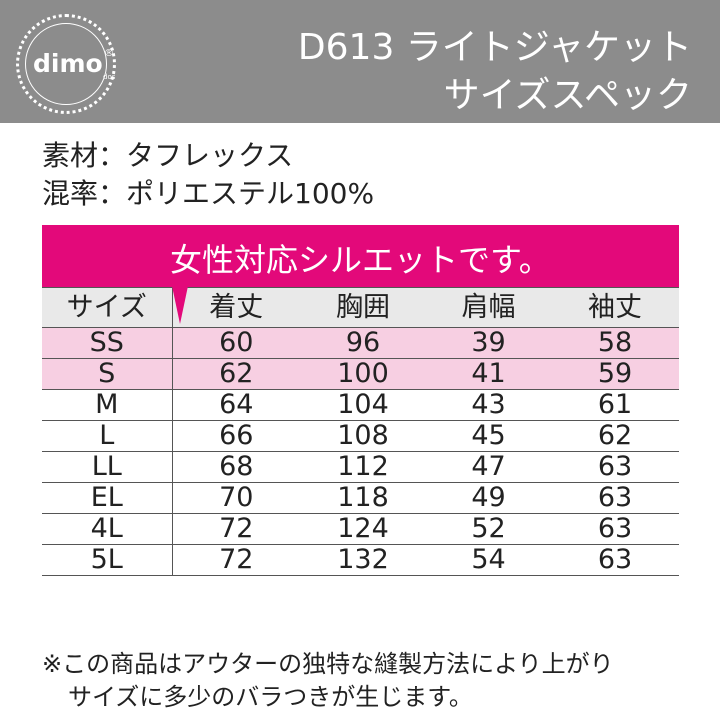 This screenshot has width=720, height=720. I want to click on cell-length: 68, so click(236, 467).